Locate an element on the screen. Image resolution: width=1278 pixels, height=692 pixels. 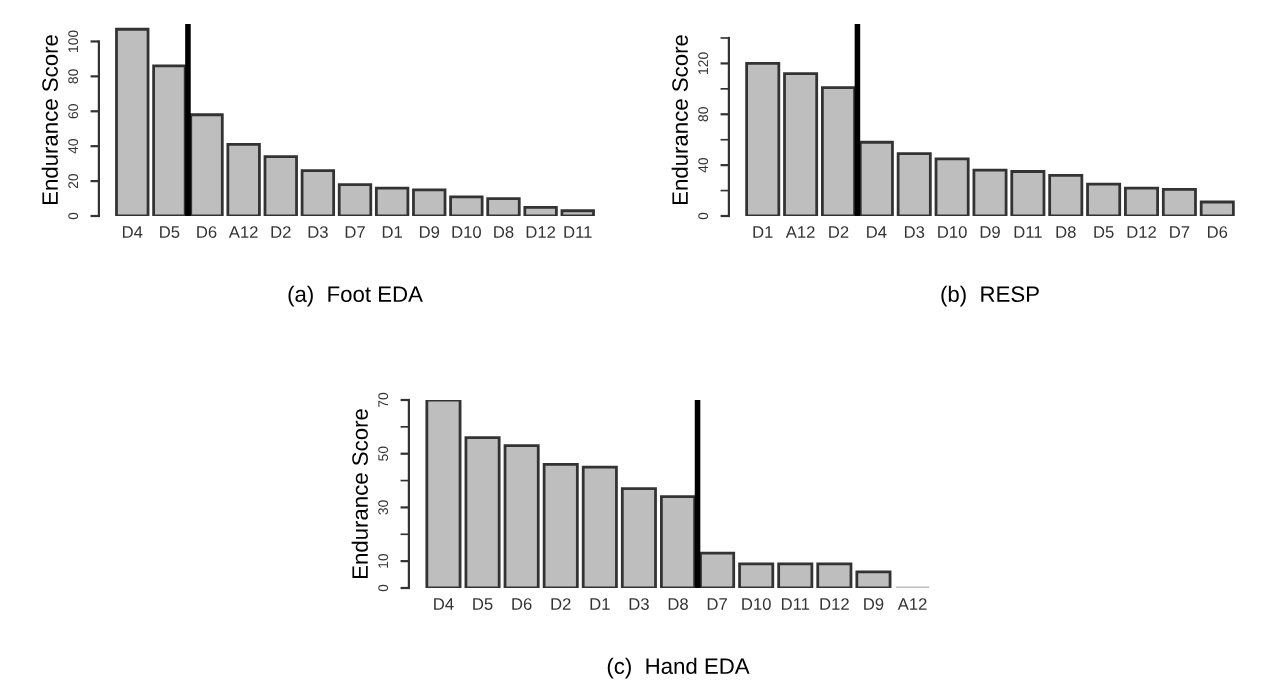
x-axis-title: (a) Foot EDA is located at coordinates (355, 296).